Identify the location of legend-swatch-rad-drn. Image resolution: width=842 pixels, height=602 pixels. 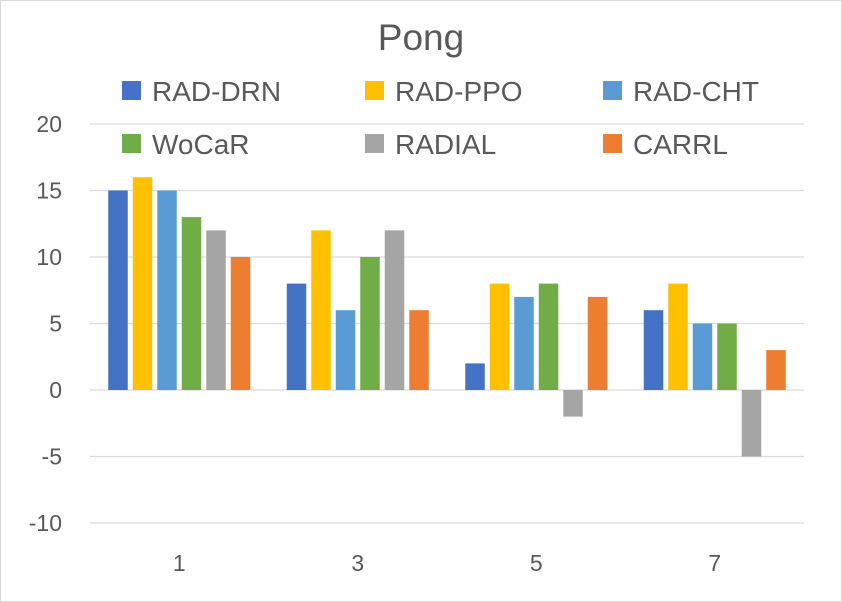
(131, 90).